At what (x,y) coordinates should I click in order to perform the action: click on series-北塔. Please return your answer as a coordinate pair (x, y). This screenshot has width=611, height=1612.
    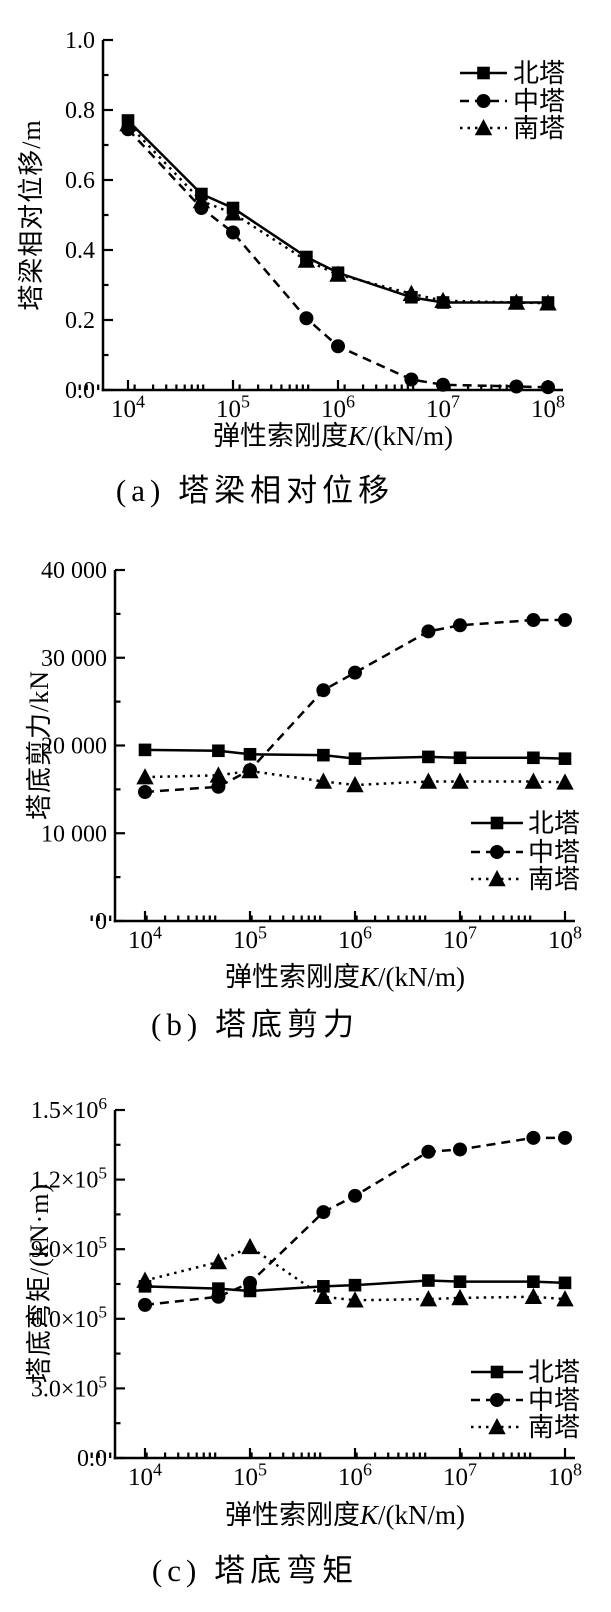
    Looking at the image, I should click on (338, 211).